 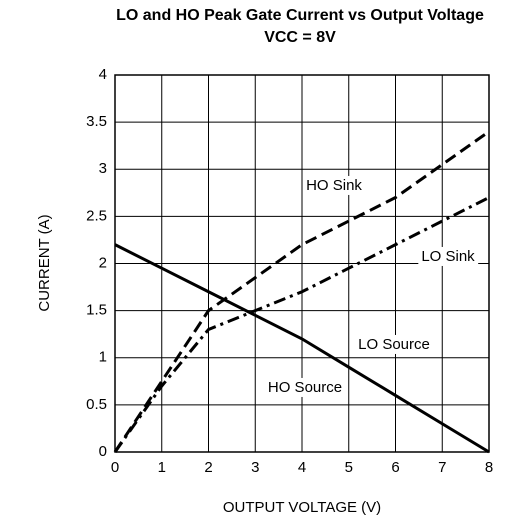 I want to click on x-tick-label: 2, so click(x=208, y=467).